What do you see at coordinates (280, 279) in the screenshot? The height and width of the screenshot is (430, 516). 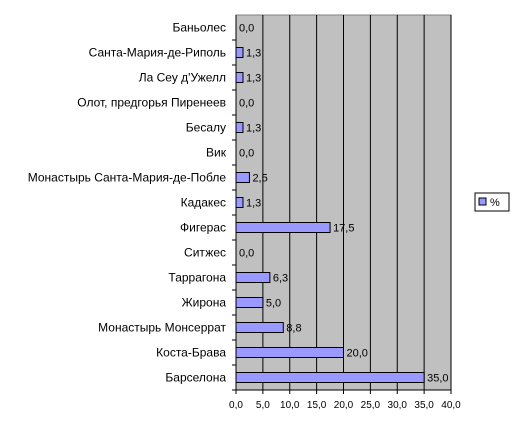 I see `data-label: 6,3` at bounding box center [280, 279].